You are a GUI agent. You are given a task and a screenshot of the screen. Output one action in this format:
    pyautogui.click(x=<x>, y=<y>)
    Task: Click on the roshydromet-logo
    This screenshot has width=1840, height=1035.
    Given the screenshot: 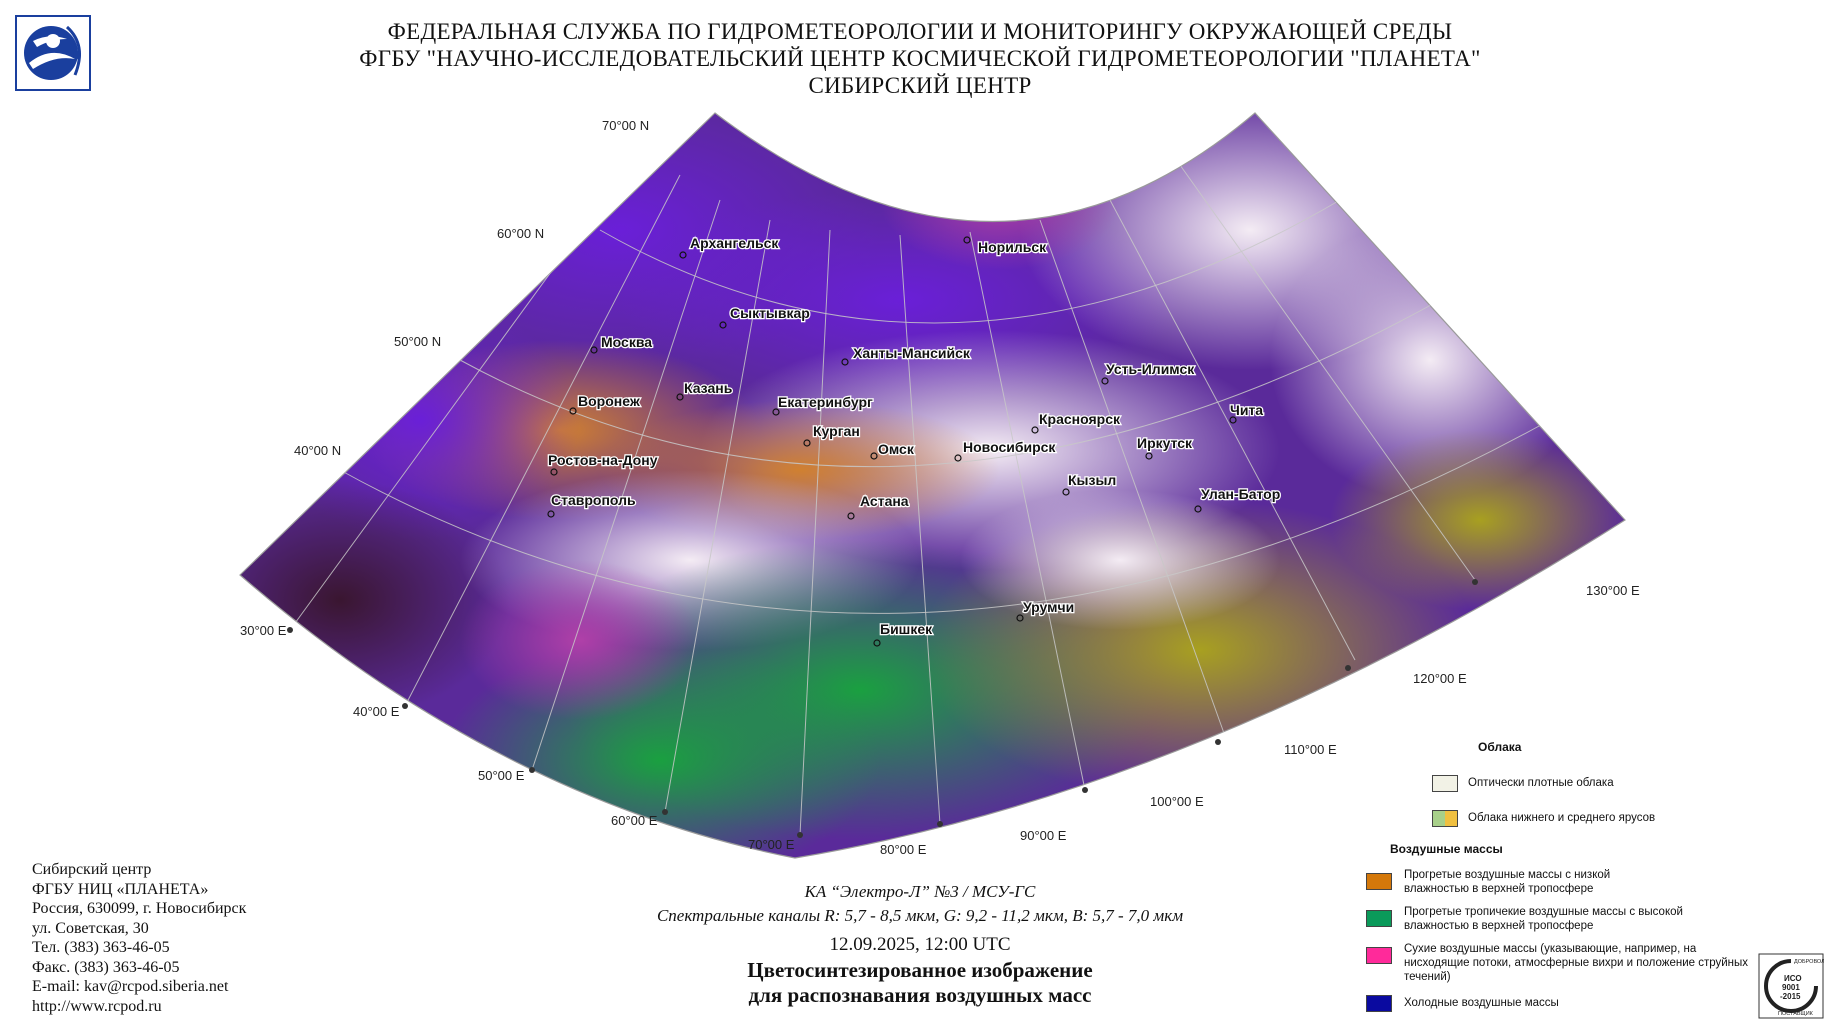 What is the action you would take?
    pyautogui.click(x=53, y=53)
    